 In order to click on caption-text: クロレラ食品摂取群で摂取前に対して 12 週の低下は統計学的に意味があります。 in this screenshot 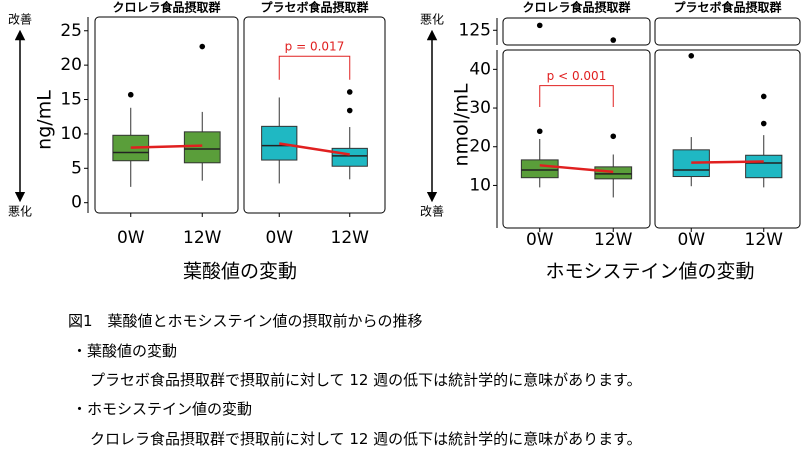, I will do `click(366, 439)`.